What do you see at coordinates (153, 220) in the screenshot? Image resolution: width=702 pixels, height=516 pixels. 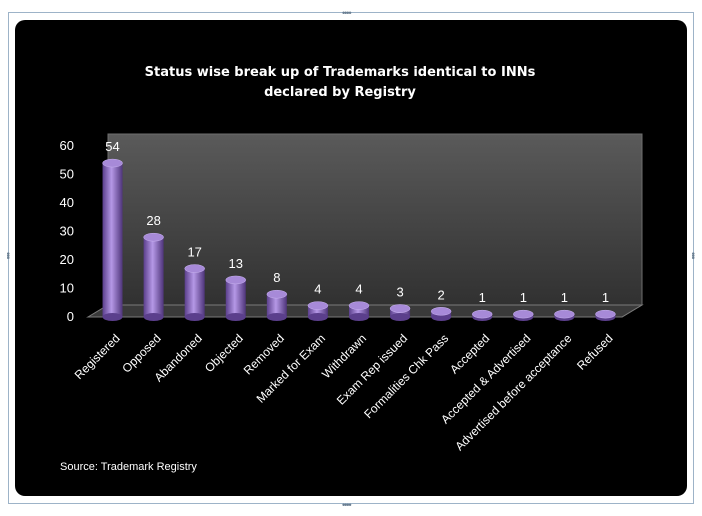 I see `data-label: 28` at bounding box center [153, 220].